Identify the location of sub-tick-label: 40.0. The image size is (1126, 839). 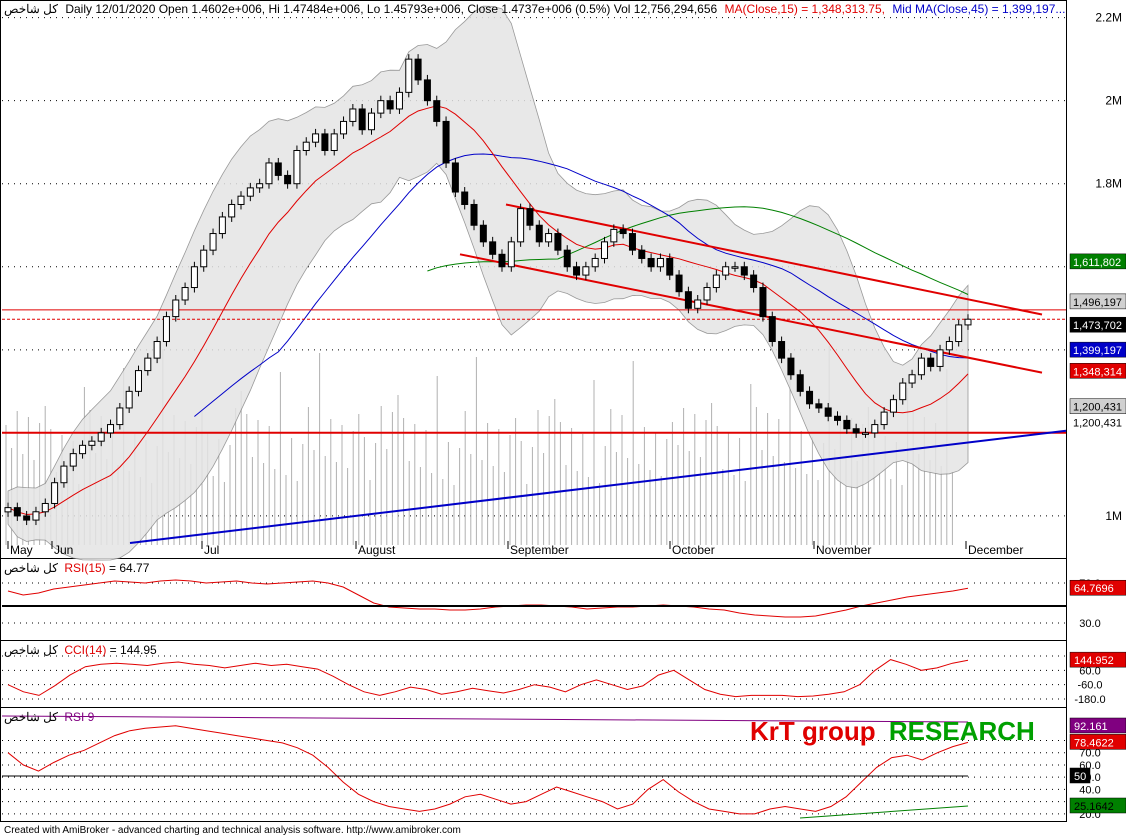
(1089, 790).